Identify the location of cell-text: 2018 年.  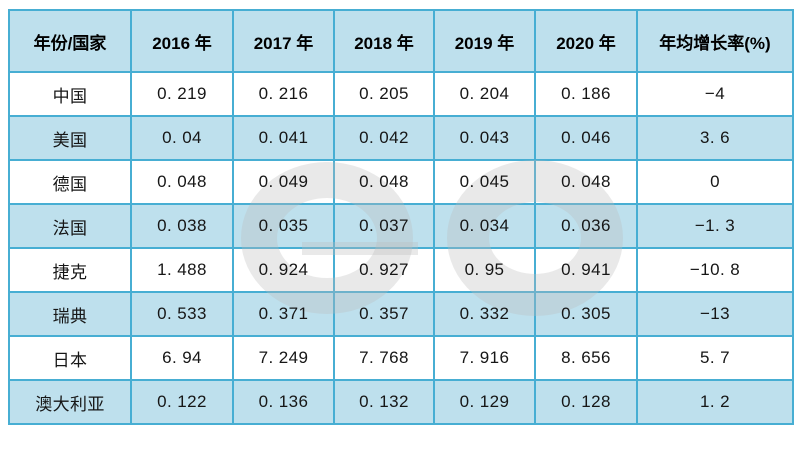
(384, 43).